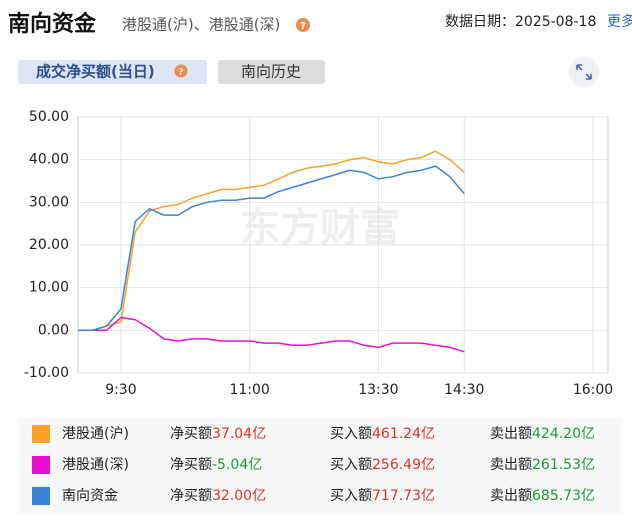 This screenshot has height=523, width=632. What do you see at coordinates (271, 334) in the screenshot?
I see `series-line` at bounding box center [271, 334].